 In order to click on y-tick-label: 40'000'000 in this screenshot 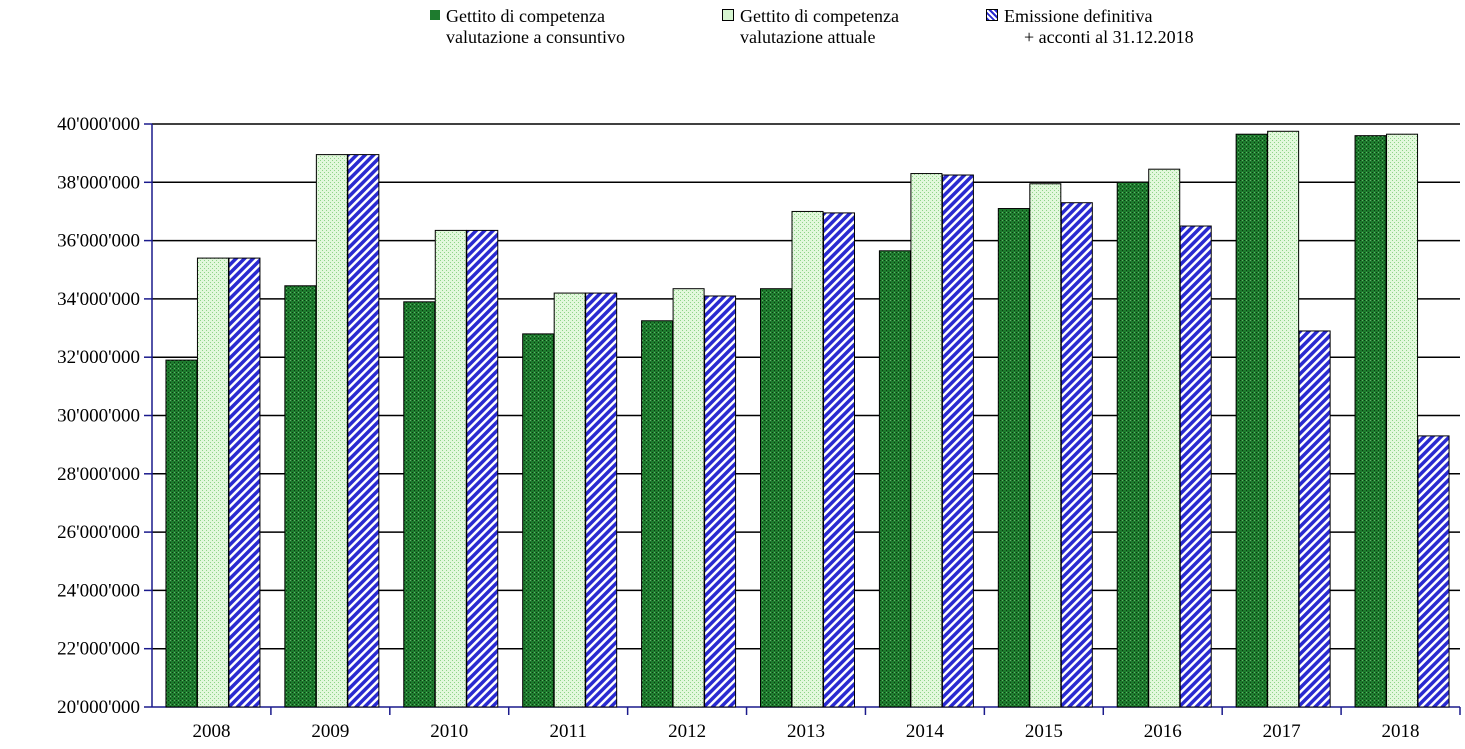, I will do `click(98, 124)`.